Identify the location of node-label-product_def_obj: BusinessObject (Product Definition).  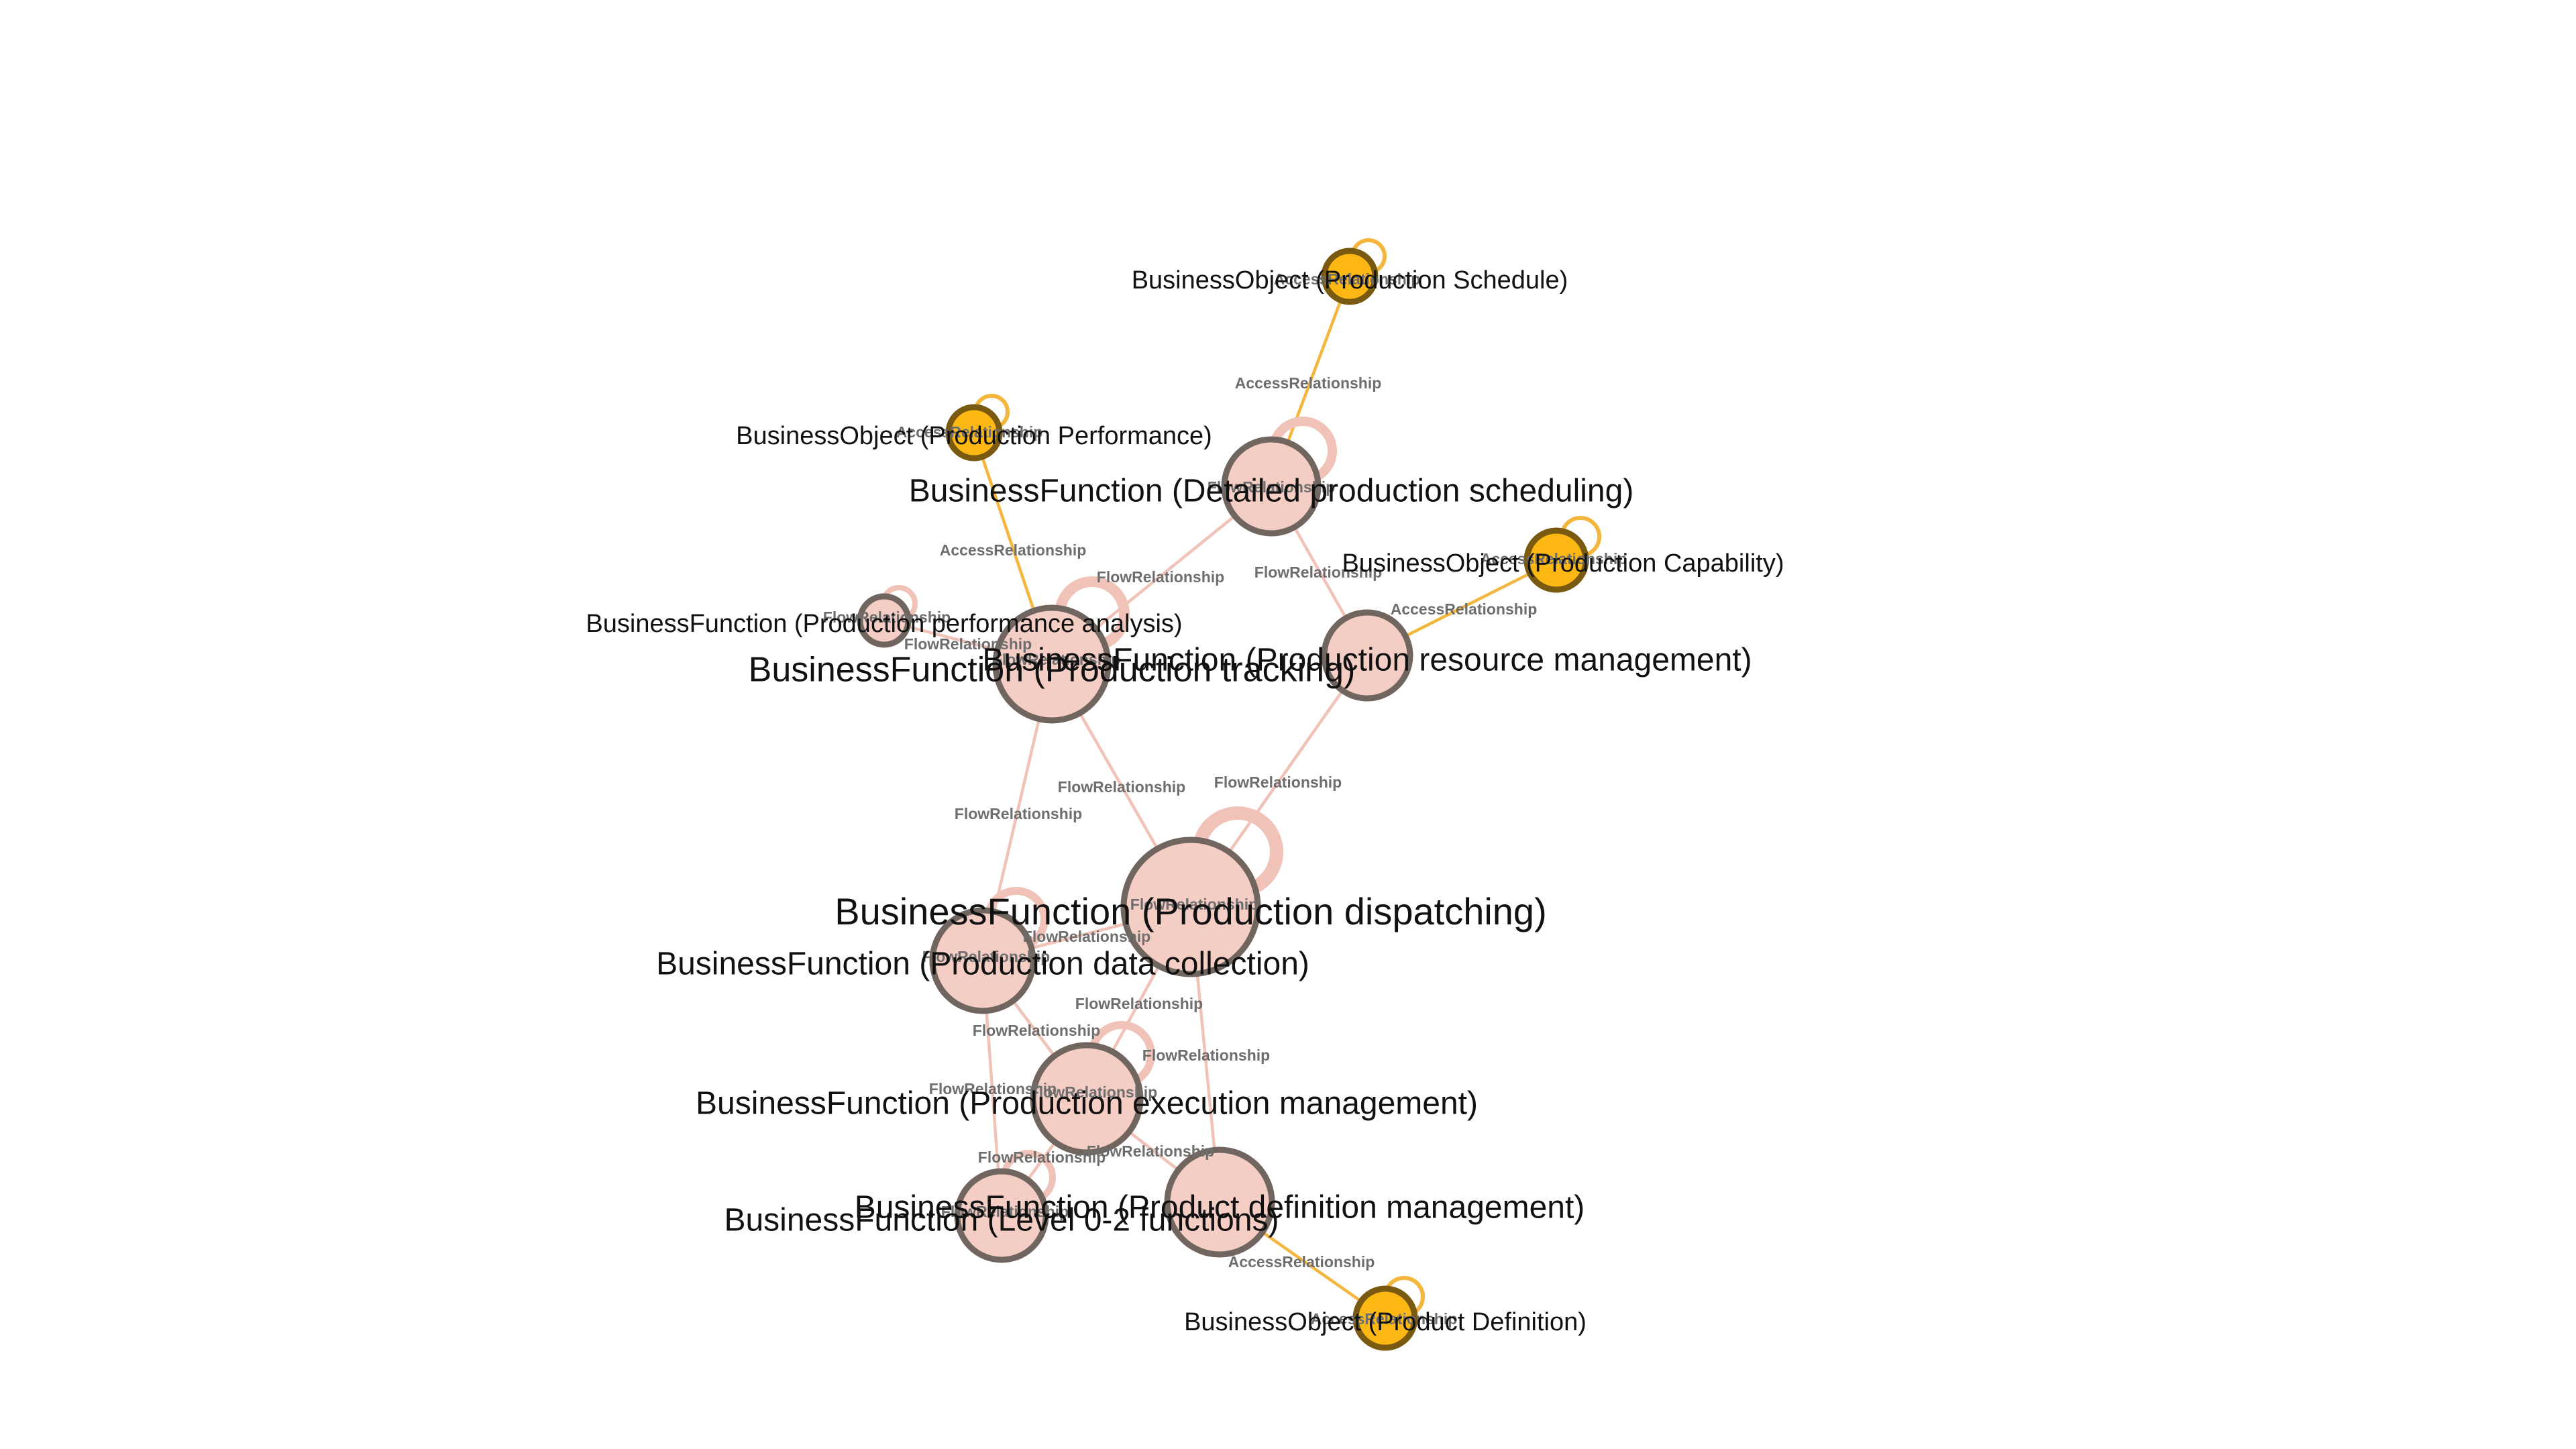
(1385, 1322).